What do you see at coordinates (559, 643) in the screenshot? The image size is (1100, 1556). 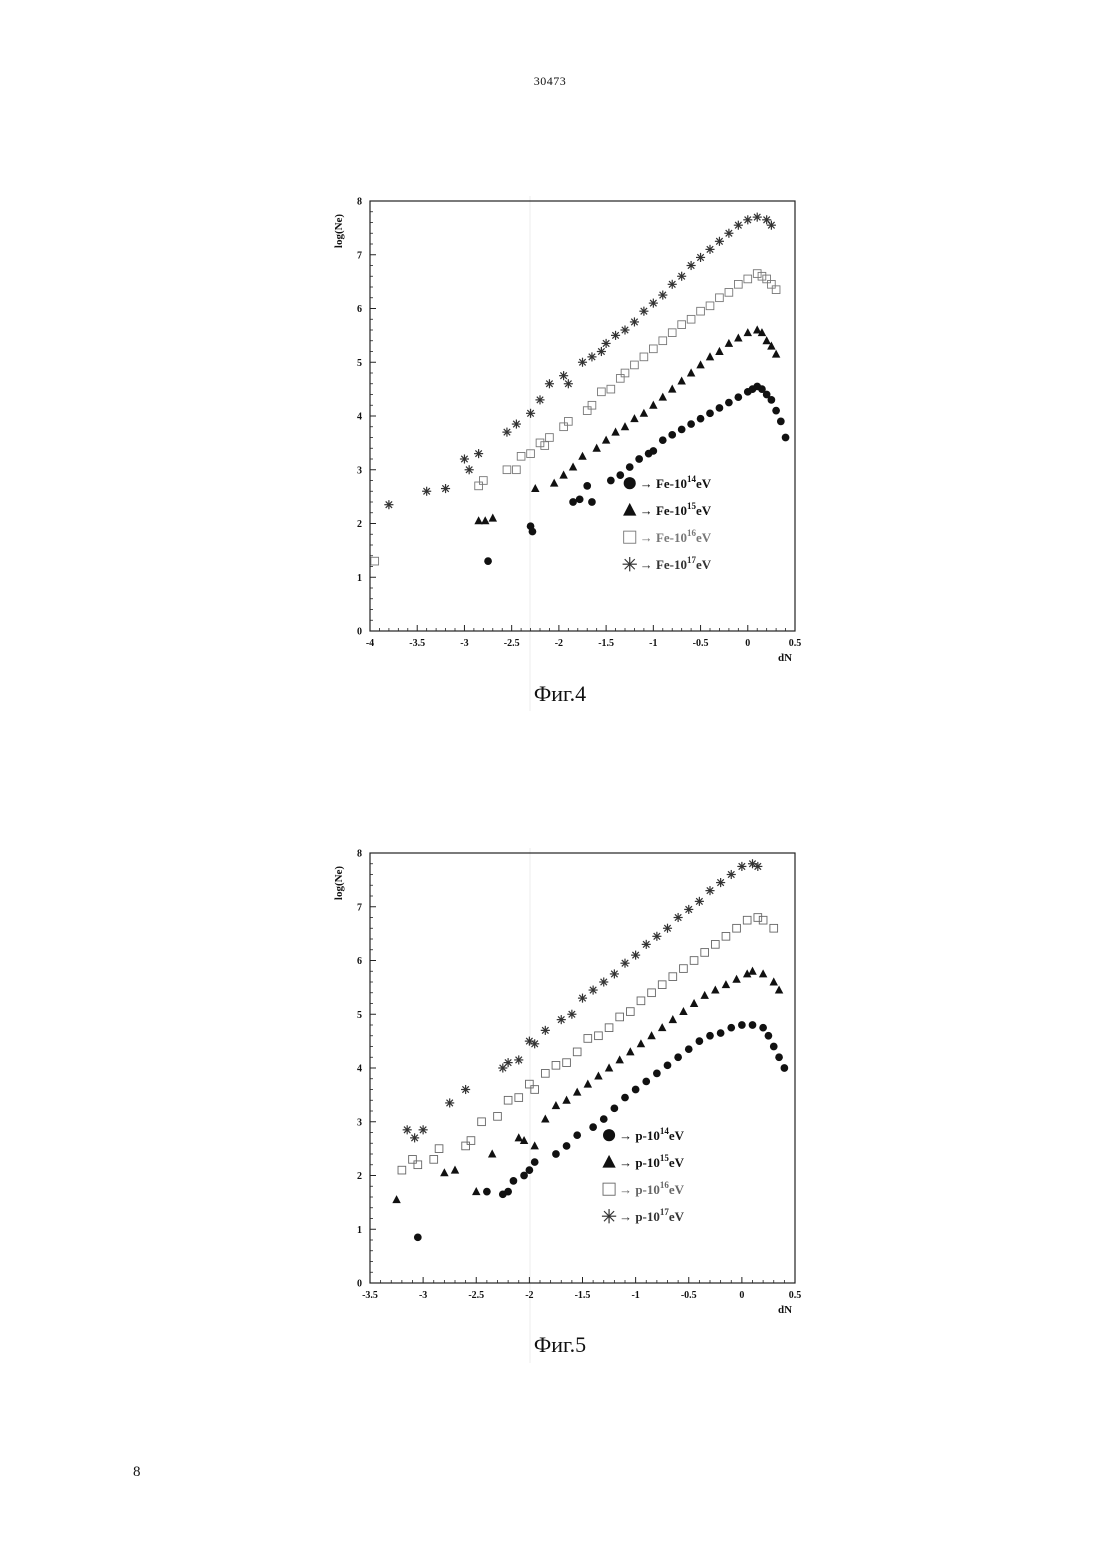 I see `x-tick-label: -2` at bounding box center [559, 643].